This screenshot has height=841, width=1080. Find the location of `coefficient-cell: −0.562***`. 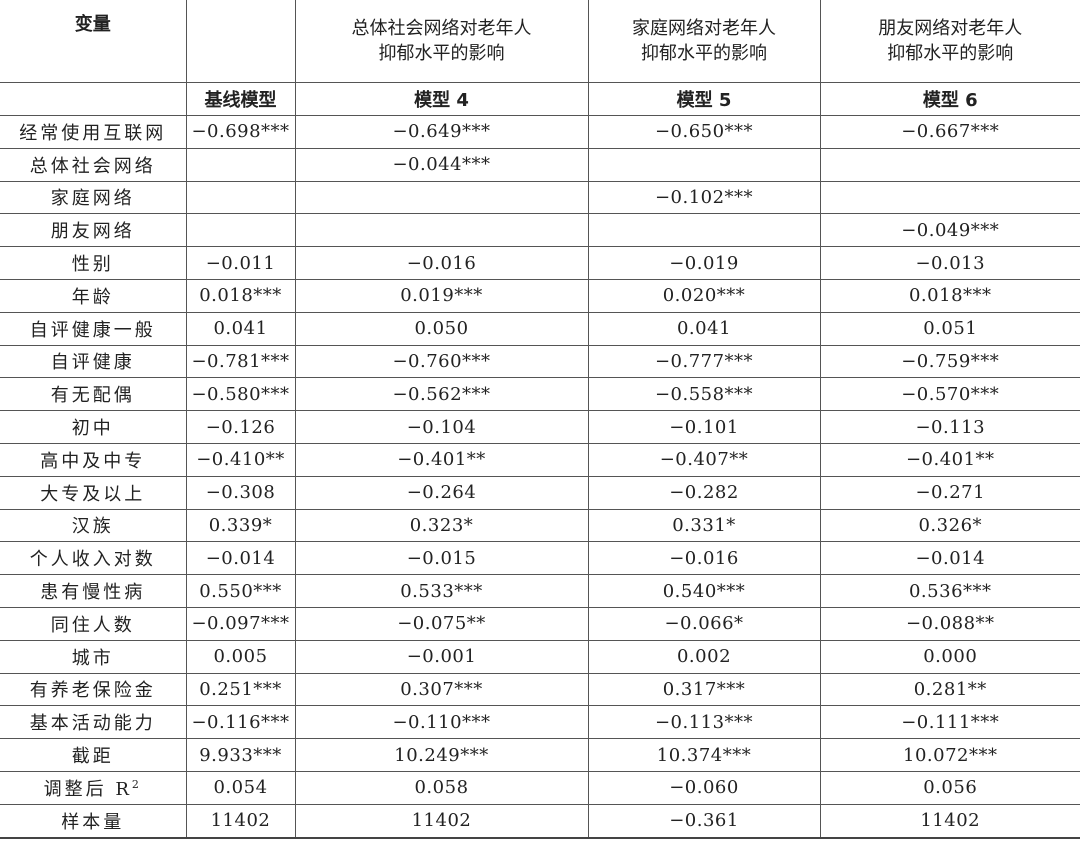

coefficient-cell: −0.562*** is located at coordinates (441, 394).